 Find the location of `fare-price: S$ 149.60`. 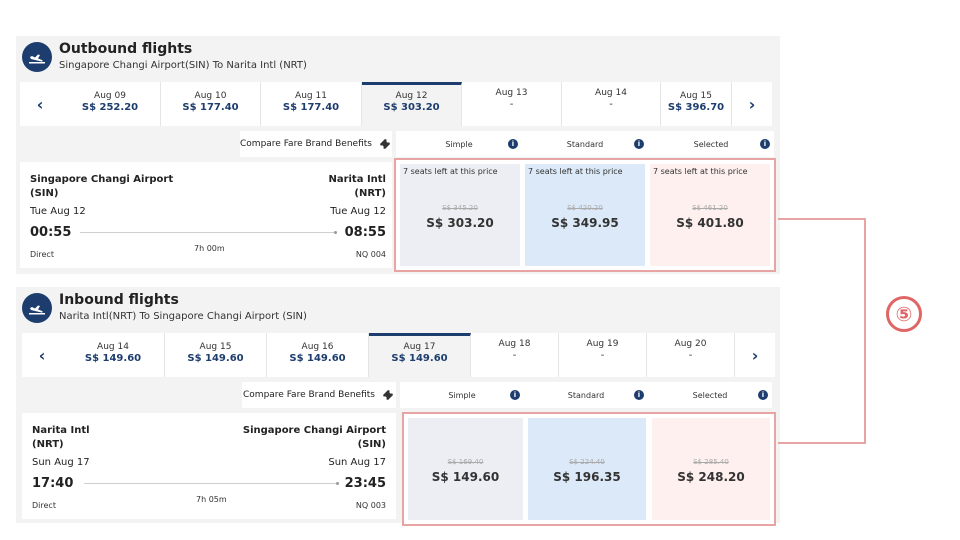

fare-price: S$ 149.60 is located at coordinates (465, 477).